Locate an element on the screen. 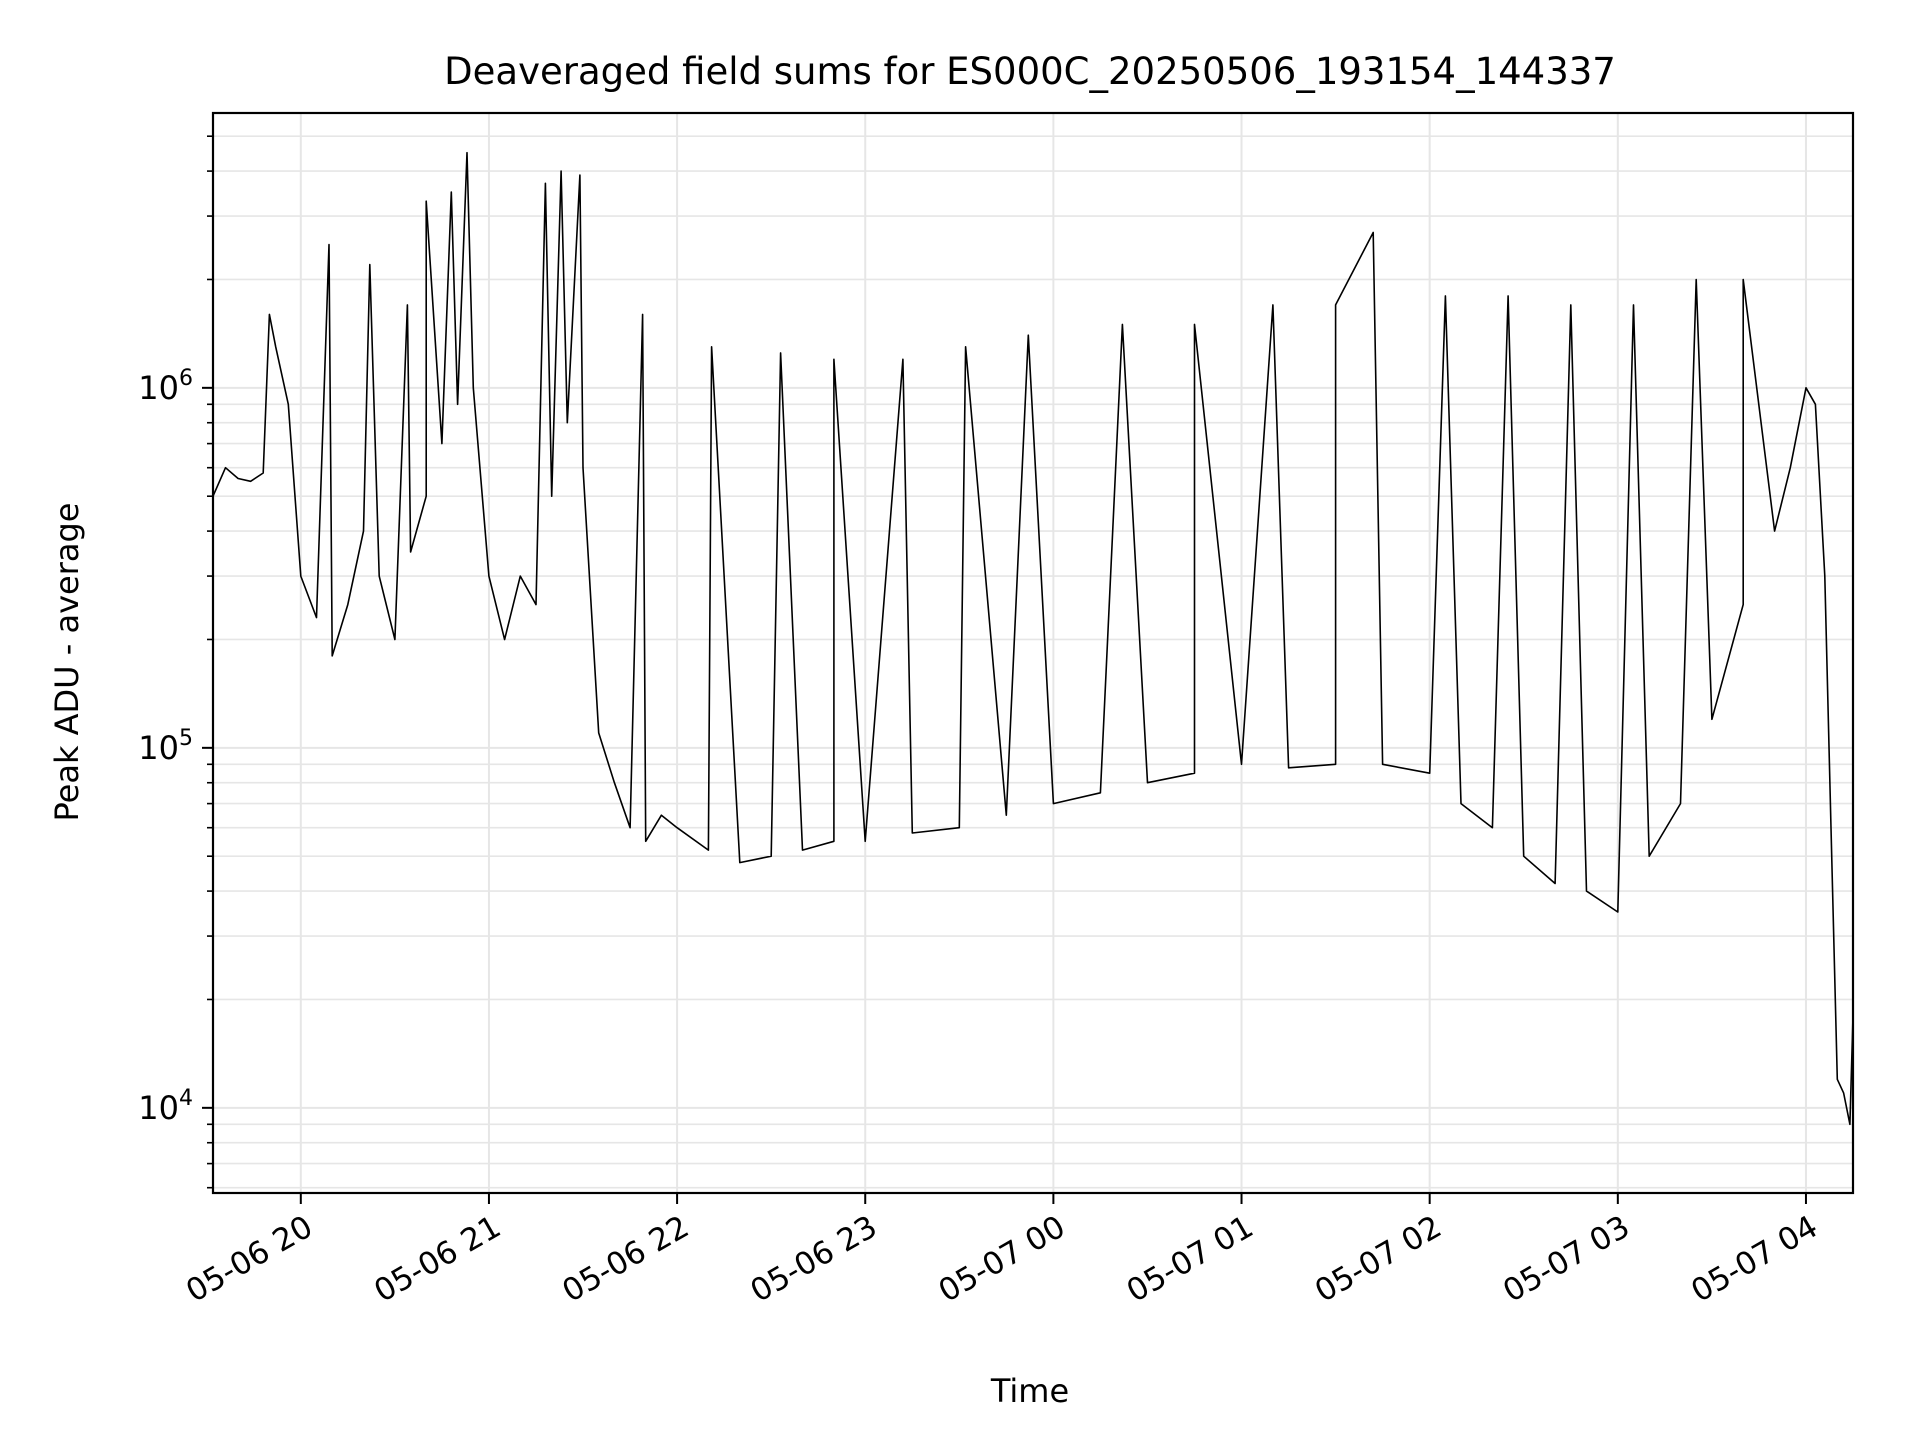  y-tick-label: 104 is located at coordinates (165, 1106).